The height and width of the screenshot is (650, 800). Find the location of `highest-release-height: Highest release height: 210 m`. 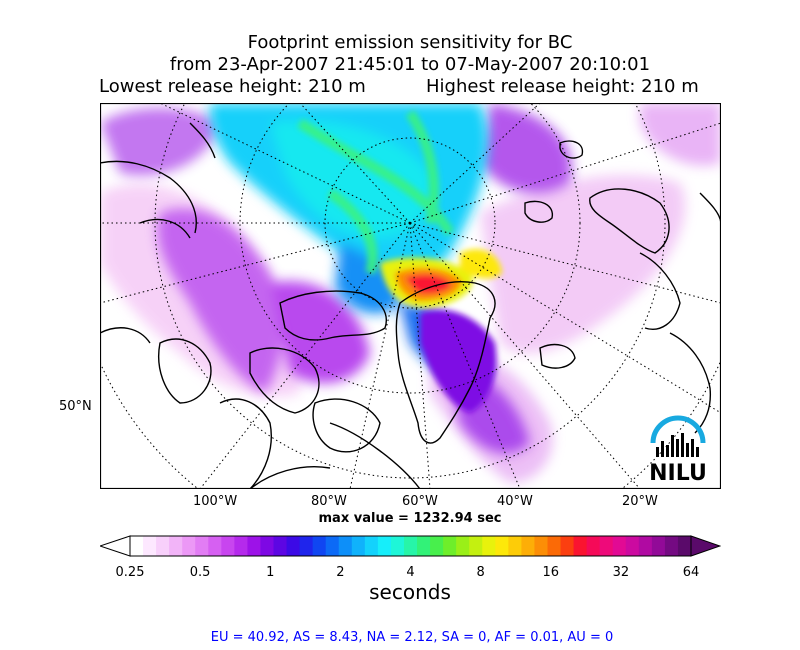

highest-release-height: Highest release height: 210 m is located at coordinates (562, 86).